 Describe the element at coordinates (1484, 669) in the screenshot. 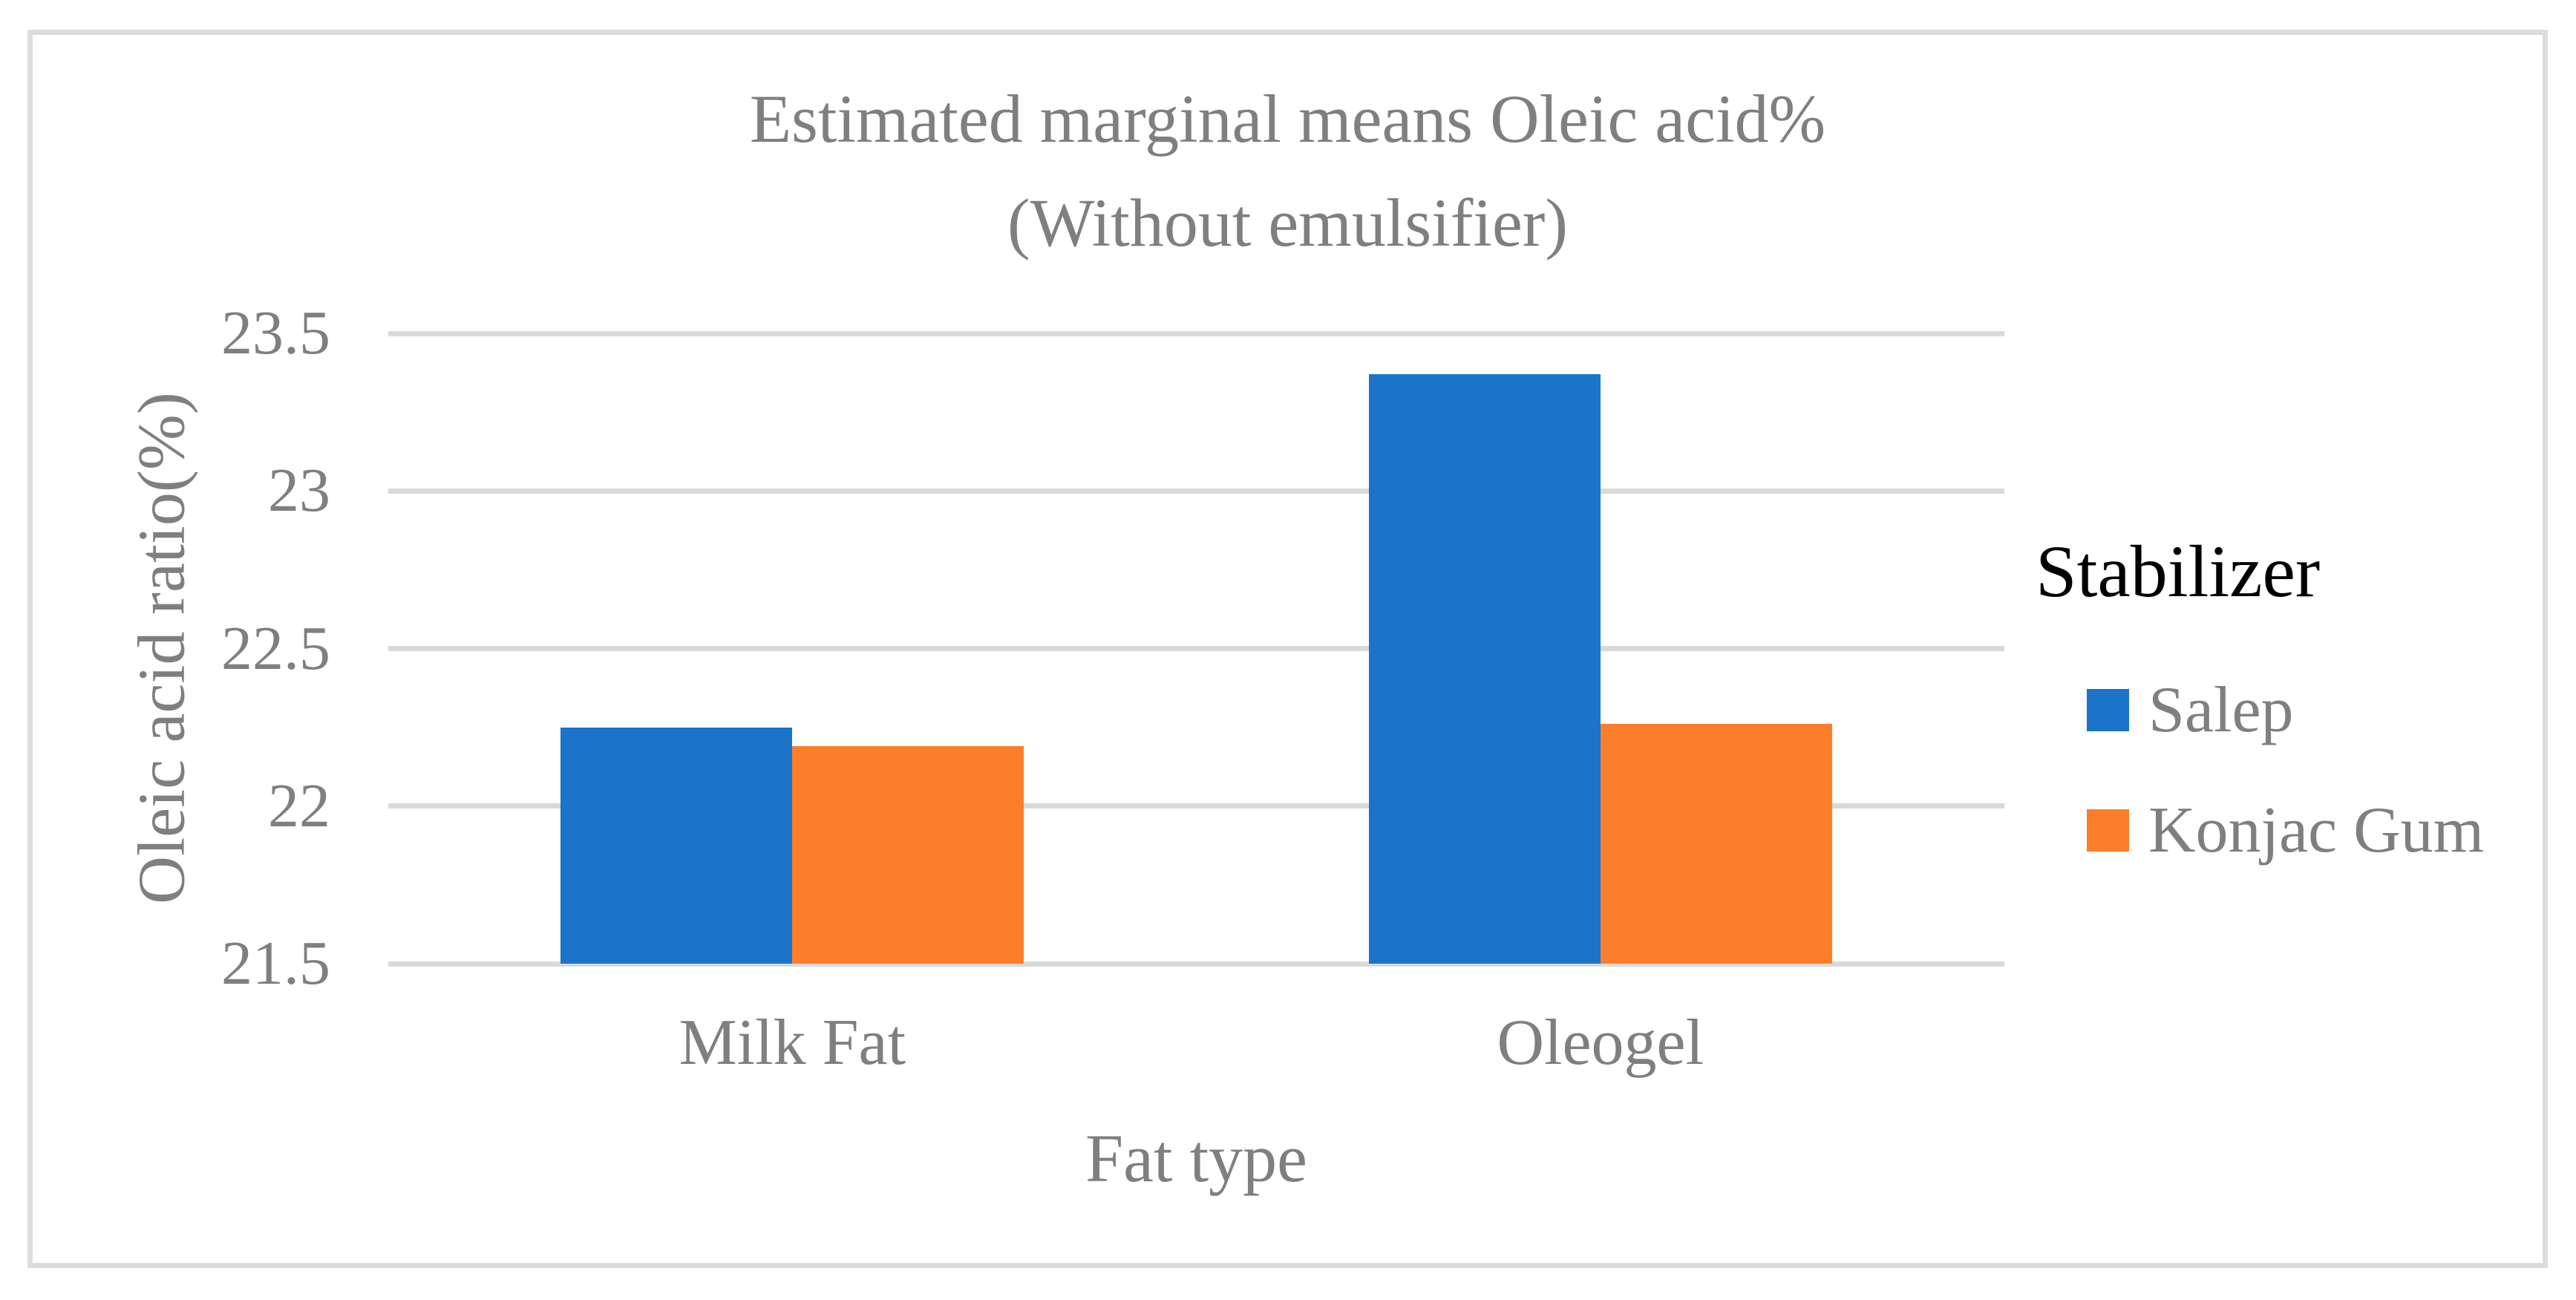

I see `bar-salep-oleogel` at that location.